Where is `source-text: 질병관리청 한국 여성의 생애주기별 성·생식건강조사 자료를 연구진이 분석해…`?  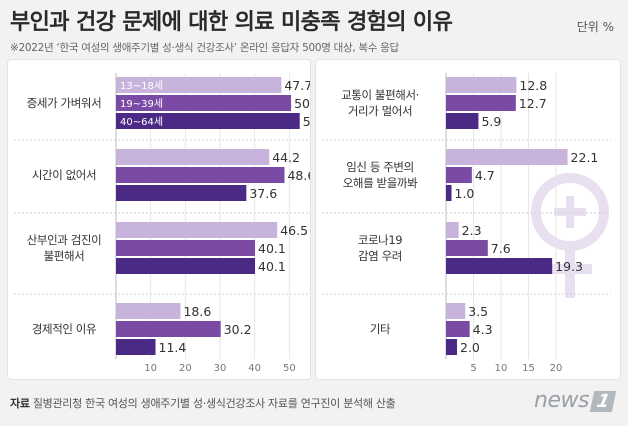 source-text: 질병관리청 한국 여성의 생애주기별 성·생식건강조사 자료를 연구진이 분석해… is located at coordinates (214, 403).